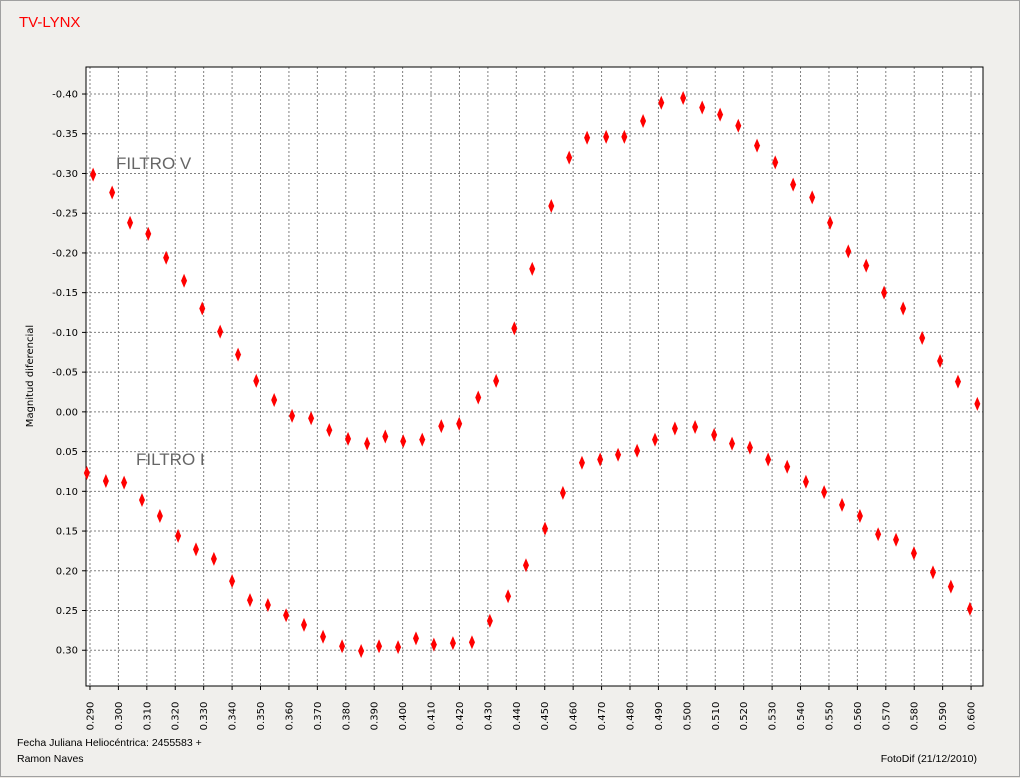  I want to click on x-tick-label: 0.600, so click(972, 716).